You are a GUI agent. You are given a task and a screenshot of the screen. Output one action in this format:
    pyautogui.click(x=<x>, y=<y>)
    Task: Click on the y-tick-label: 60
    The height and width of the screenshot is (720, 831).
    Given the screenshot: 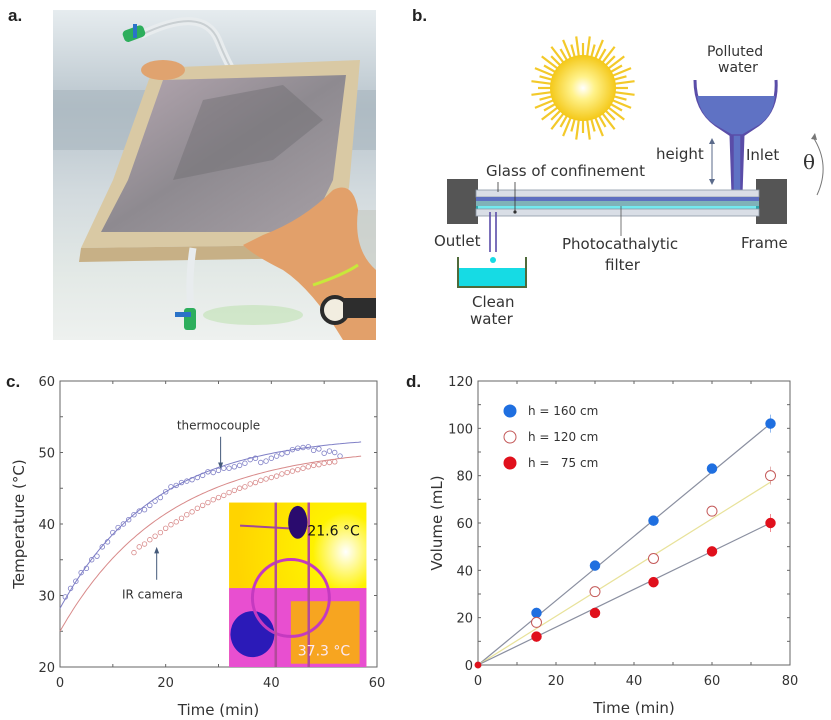 What is the action you would take?
    pyautogui.click(x=464, y=524)
    